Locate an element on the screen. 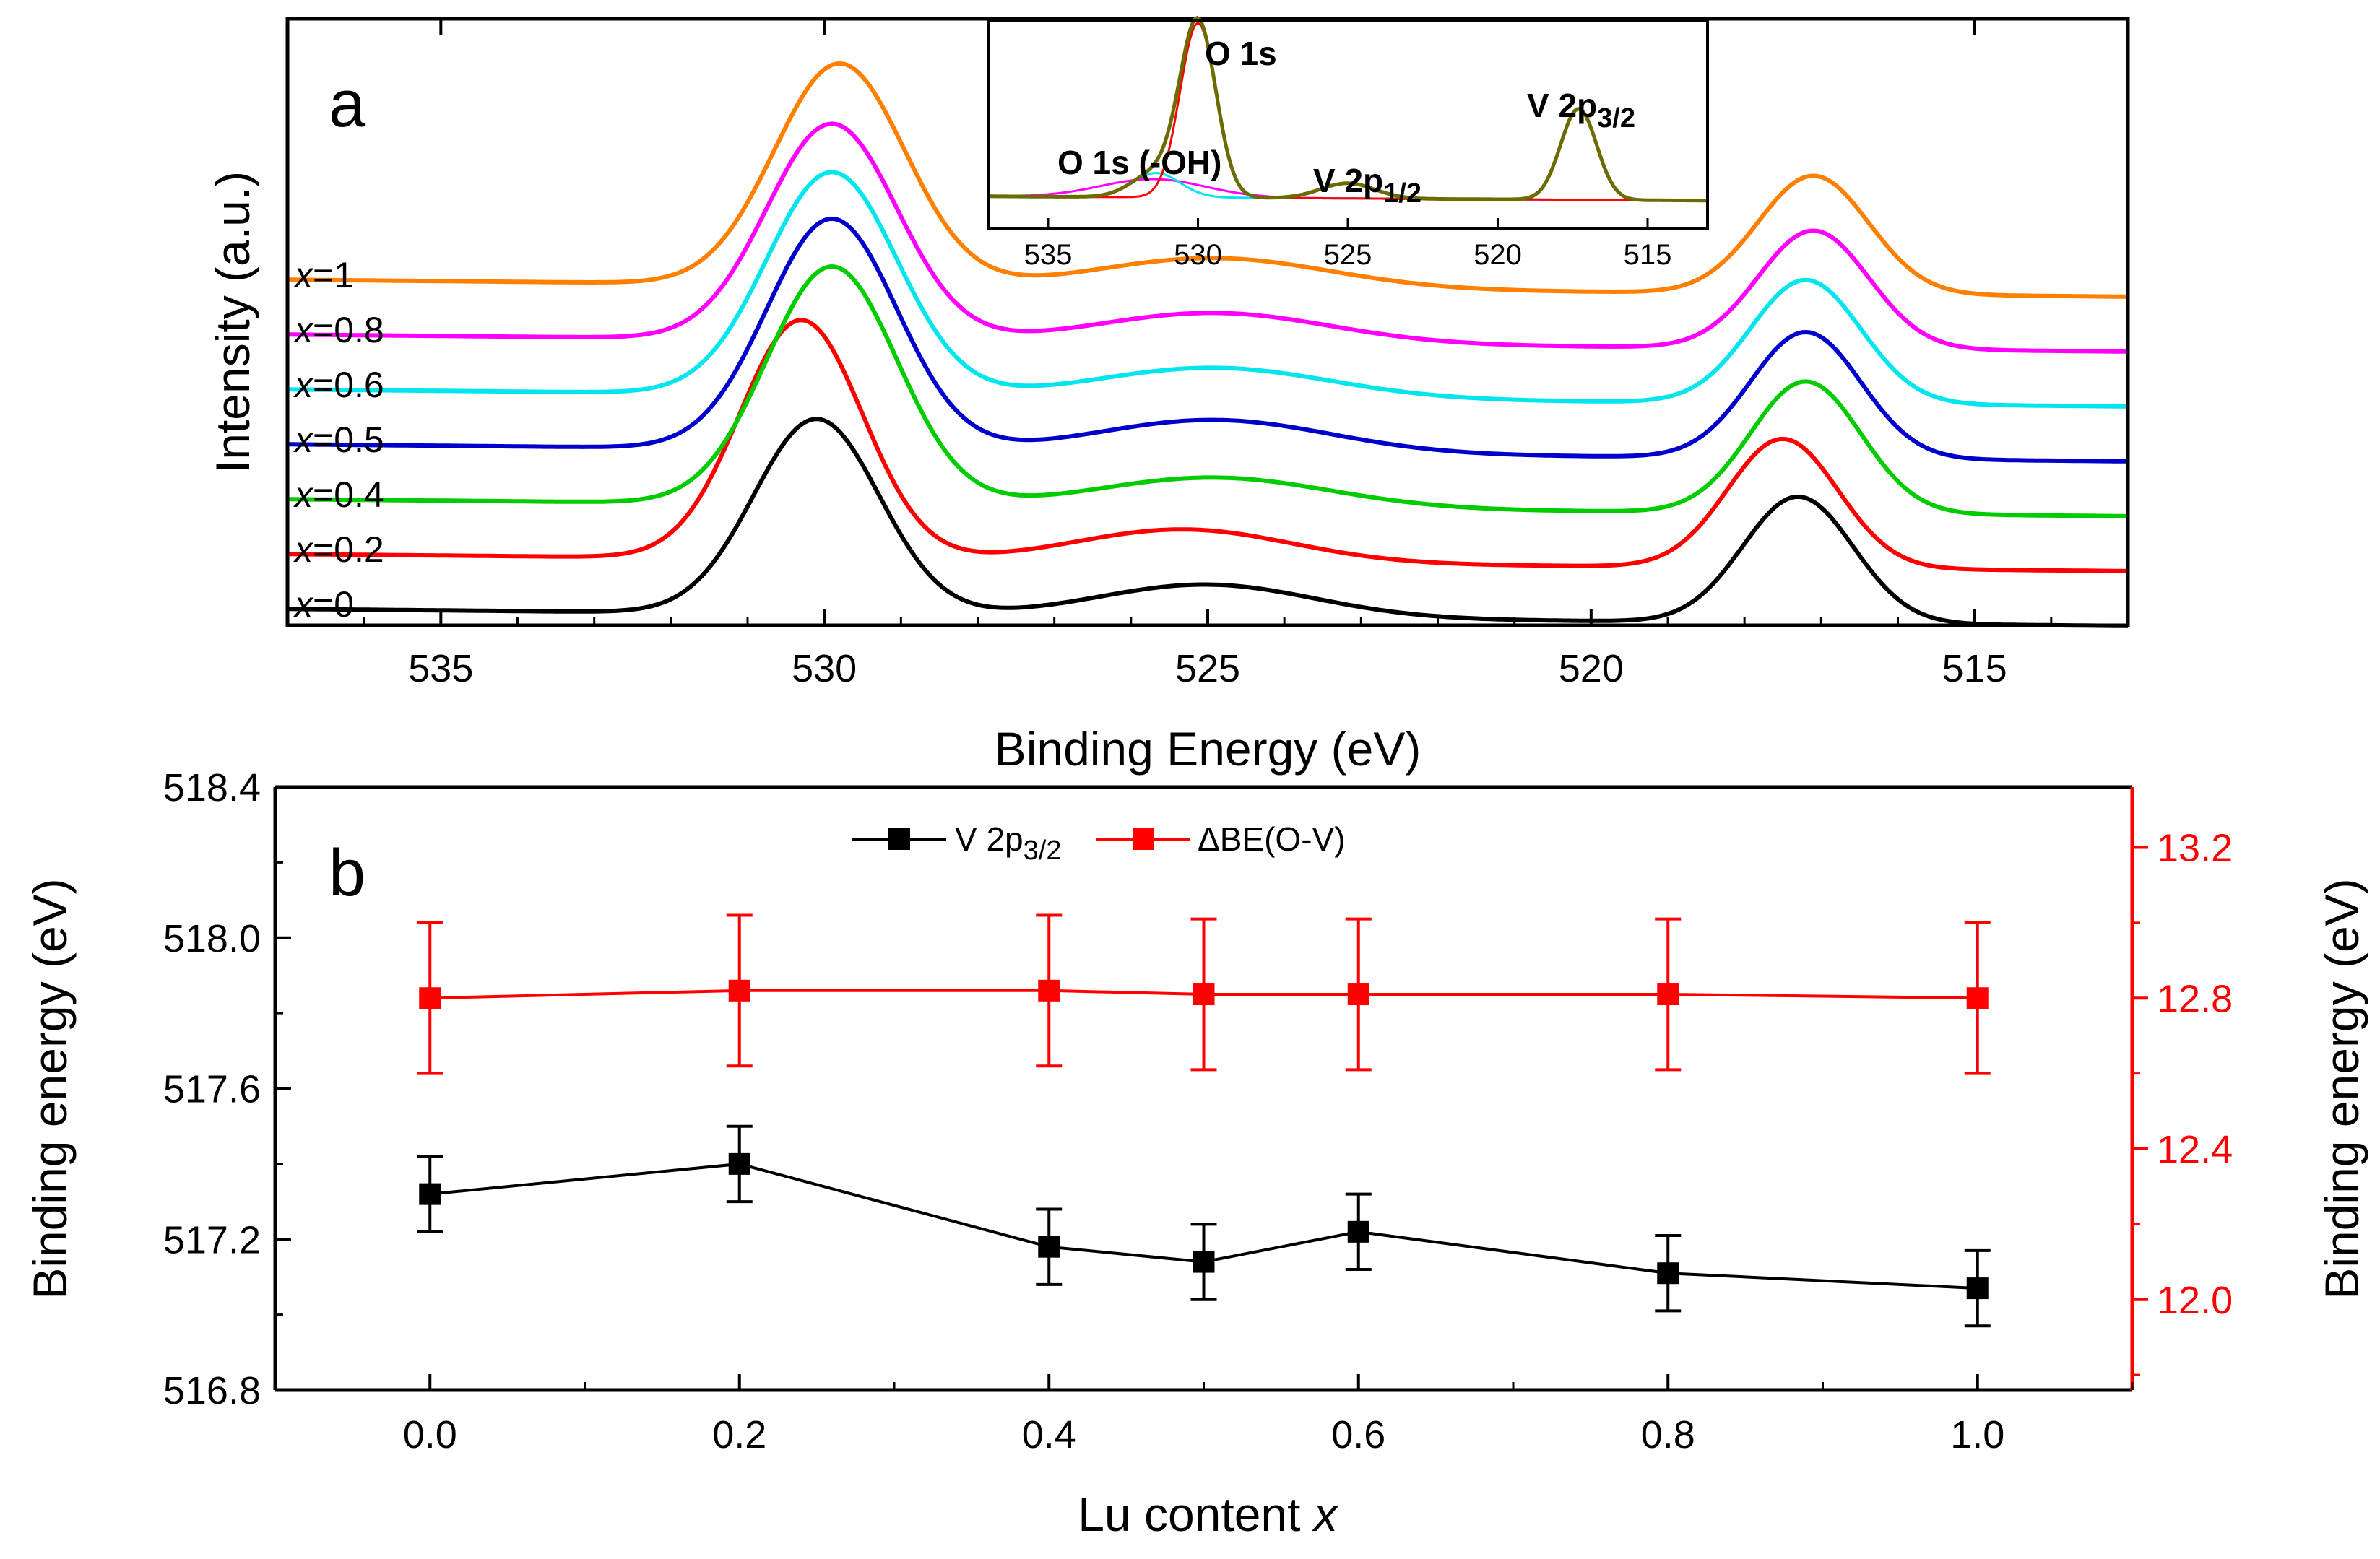  panel-b-left-tick-label-0: 516.8 is located at coordinates (212, 1390).